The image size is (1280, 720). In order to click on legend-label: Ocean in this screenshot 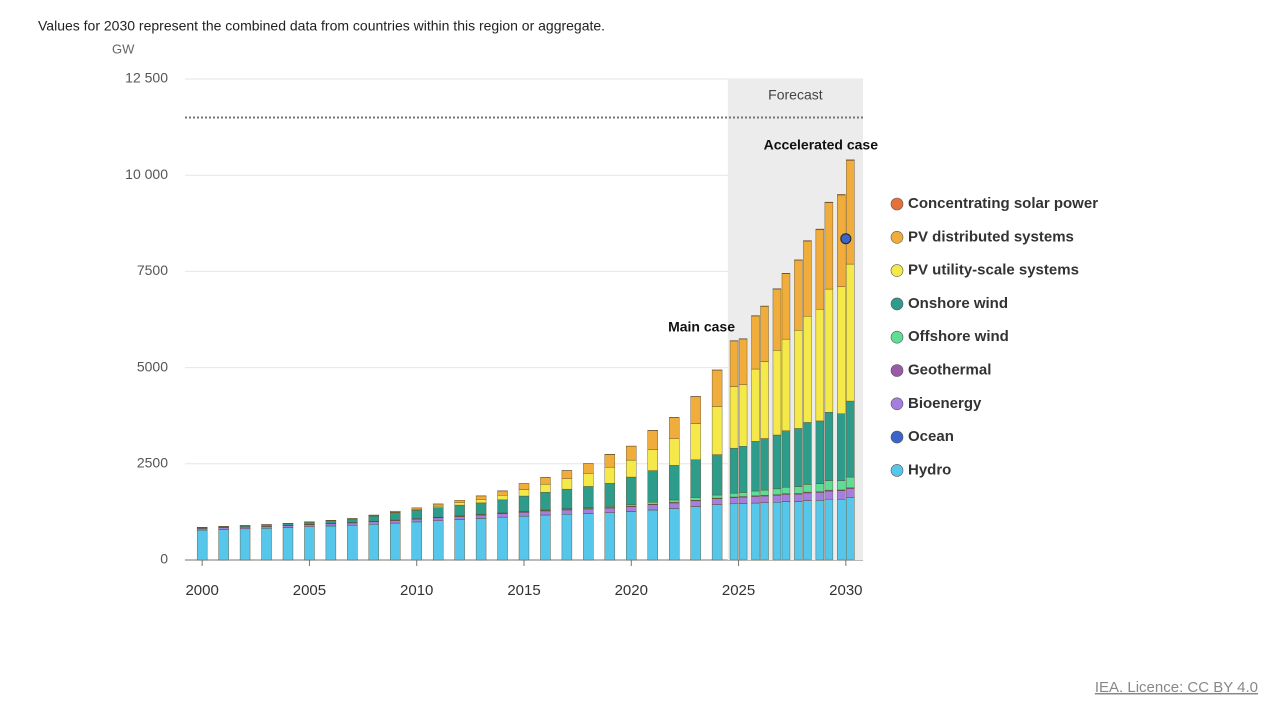, I will do `click(931, 436)`.